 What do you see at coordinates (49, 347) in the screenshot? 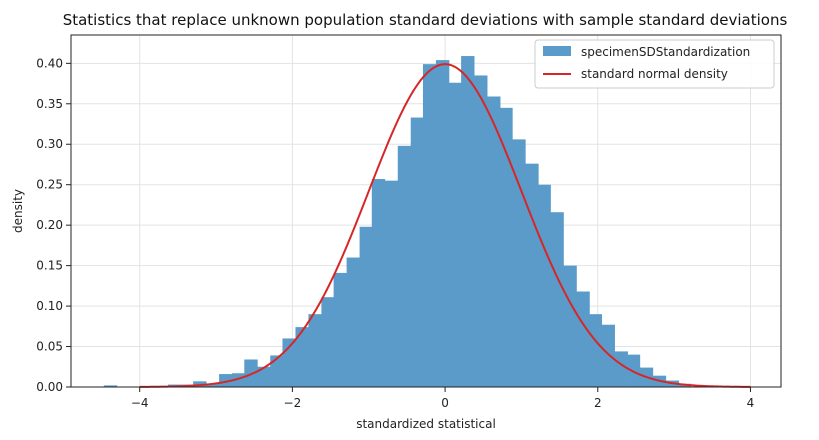
I see `y-tick-label: 0.05` at bounding box center [49, 347].